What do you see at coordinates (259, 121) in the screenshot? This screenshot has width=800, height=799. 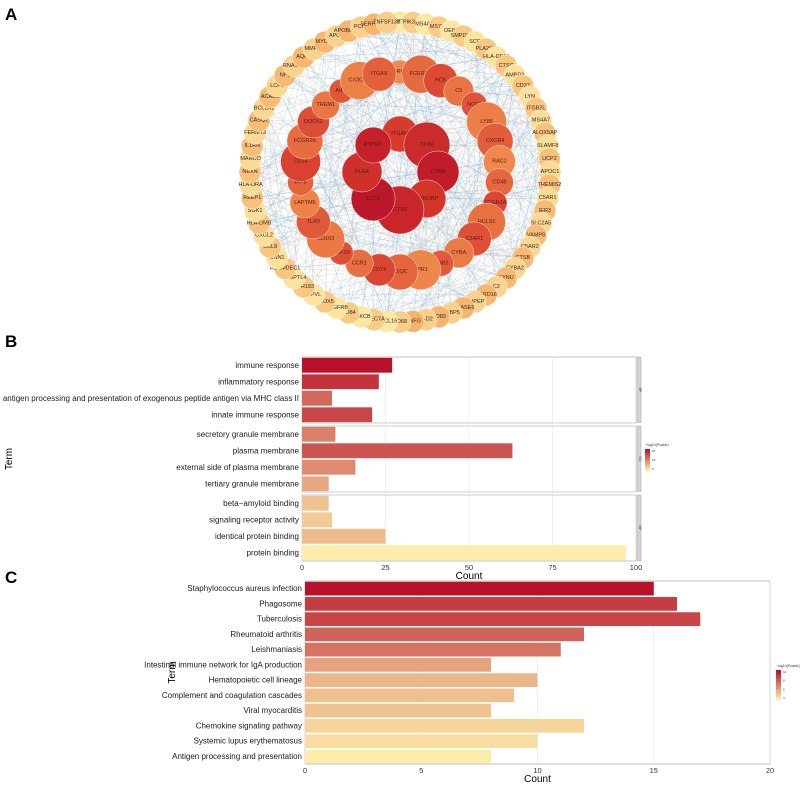 I see `network-node-label: CASQ2` at bounding box center [259, 121].